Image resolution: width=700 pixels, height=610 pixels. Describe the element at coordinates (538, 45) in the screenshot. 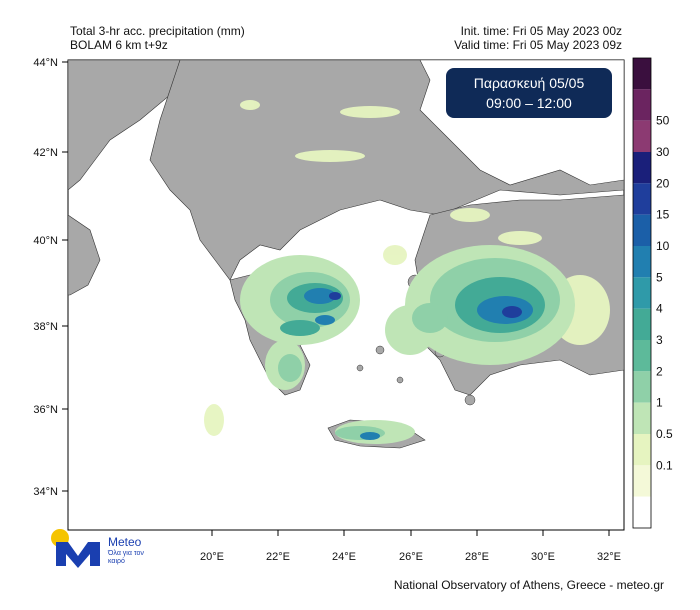

I see `valid-time: Valid time: Fri 05 May 2023 09z` at that location.